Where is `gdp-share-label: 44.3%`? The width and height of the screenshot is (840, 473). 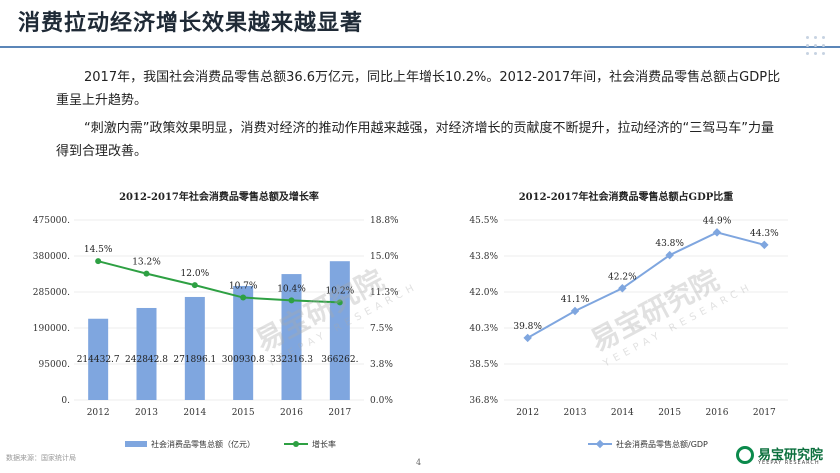
gdp-share-label: 44.3% is located at coordinates (764, 234).